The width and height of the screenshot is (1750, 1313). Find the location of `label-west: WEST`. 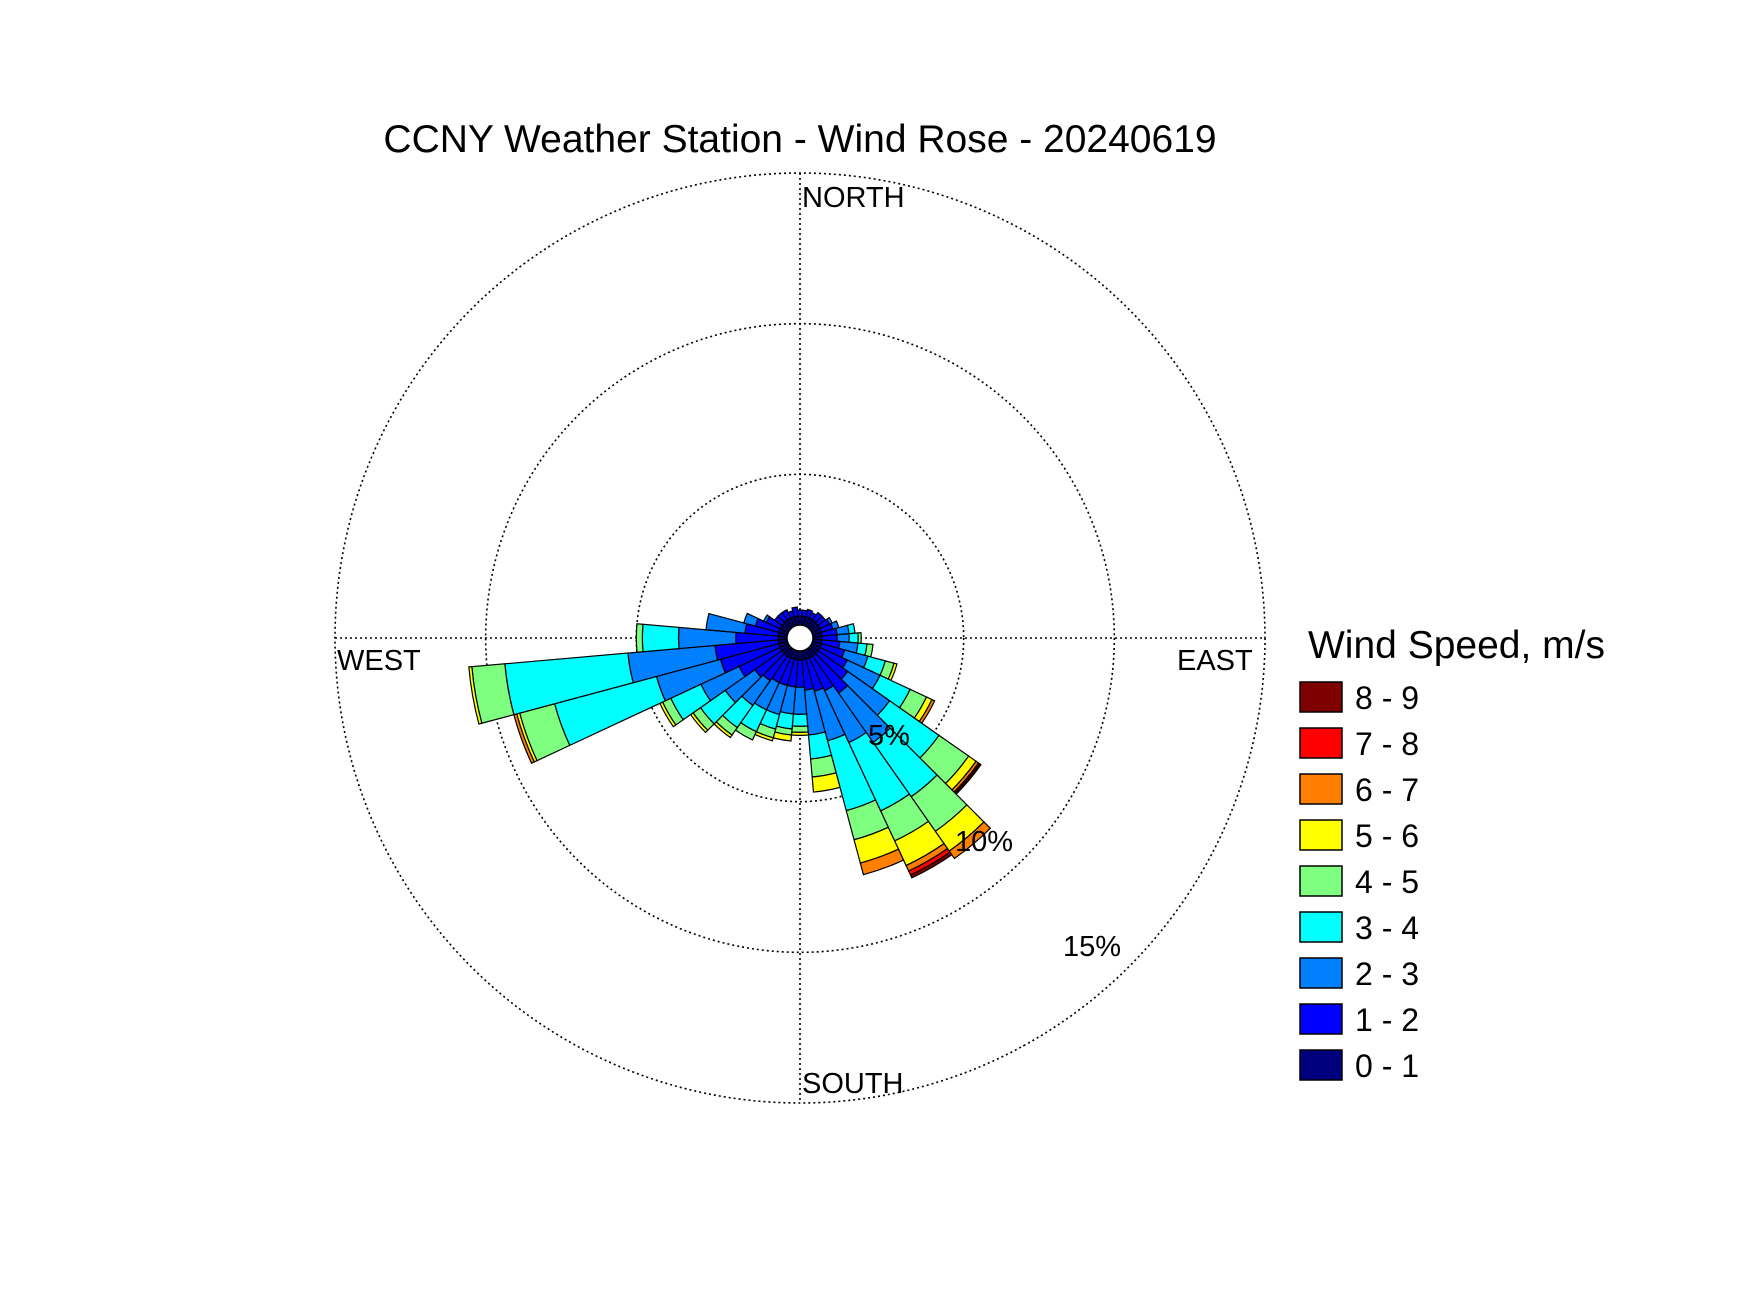

label-west: WEST is located at coordinates (379, 661).